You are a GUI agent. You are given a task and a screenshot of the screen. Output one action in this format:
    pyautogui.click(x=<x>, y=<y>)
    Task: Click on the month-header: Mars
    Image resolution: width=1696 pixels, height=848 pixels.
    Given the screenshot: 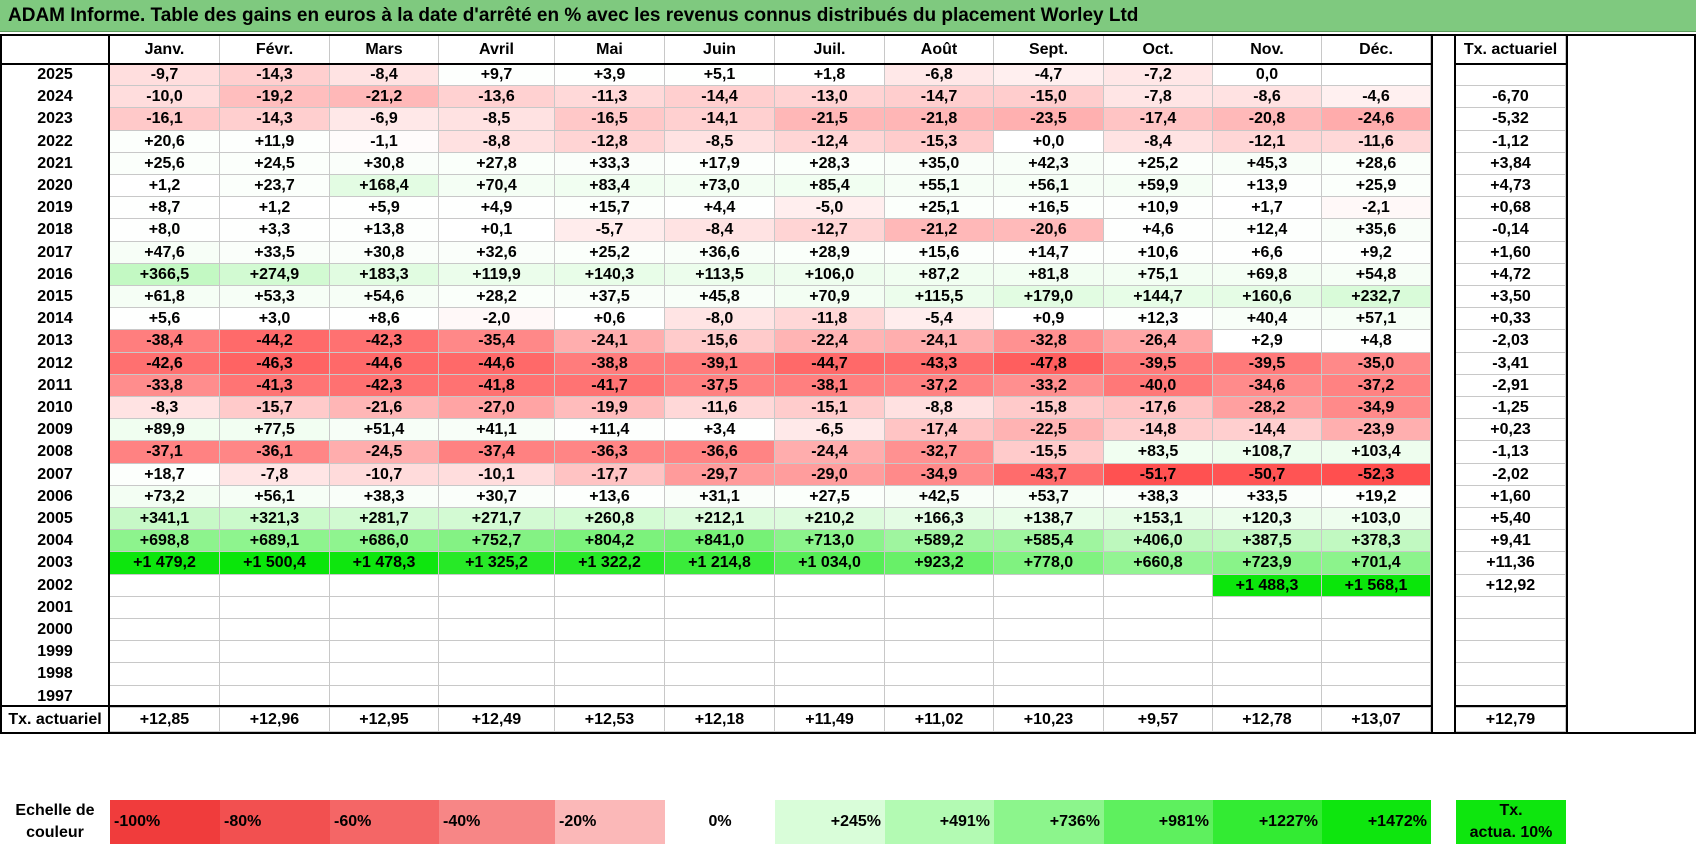 What is the action you would take?
    pyautogui.click(x=384, y=50)
    